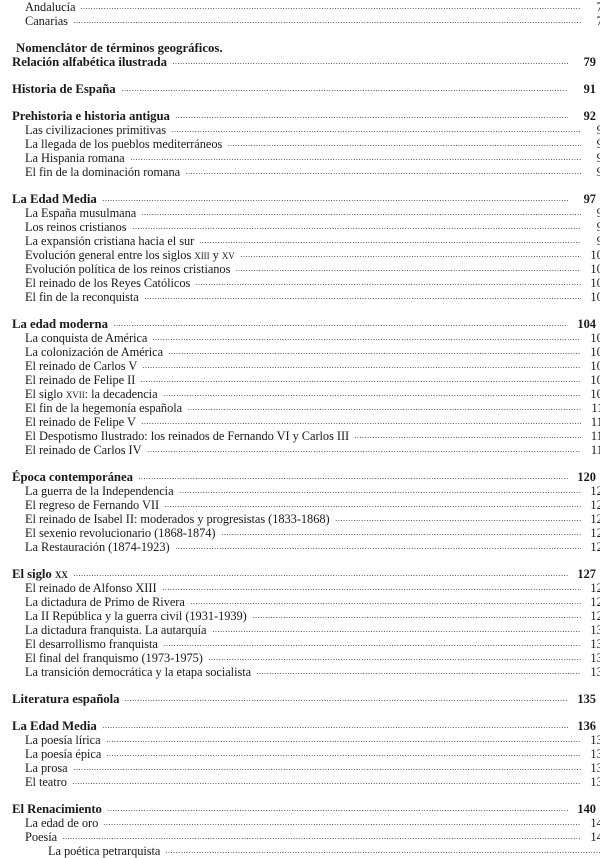  What do you see at coordinates (300, 477) in the screenshot?
I see `toc-entry: Época contemporánea 120` at bounding box center [300, 477].